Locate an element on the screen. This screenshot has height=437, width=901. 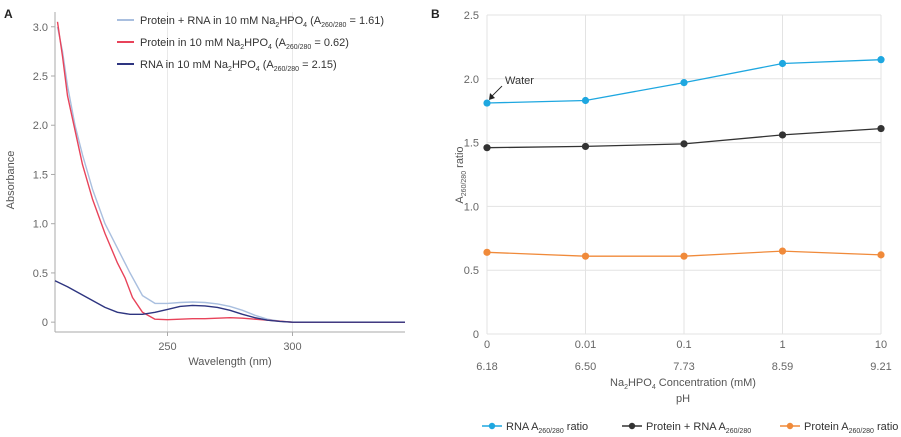
panel-a-label: A is located at coordinates (8, 14).